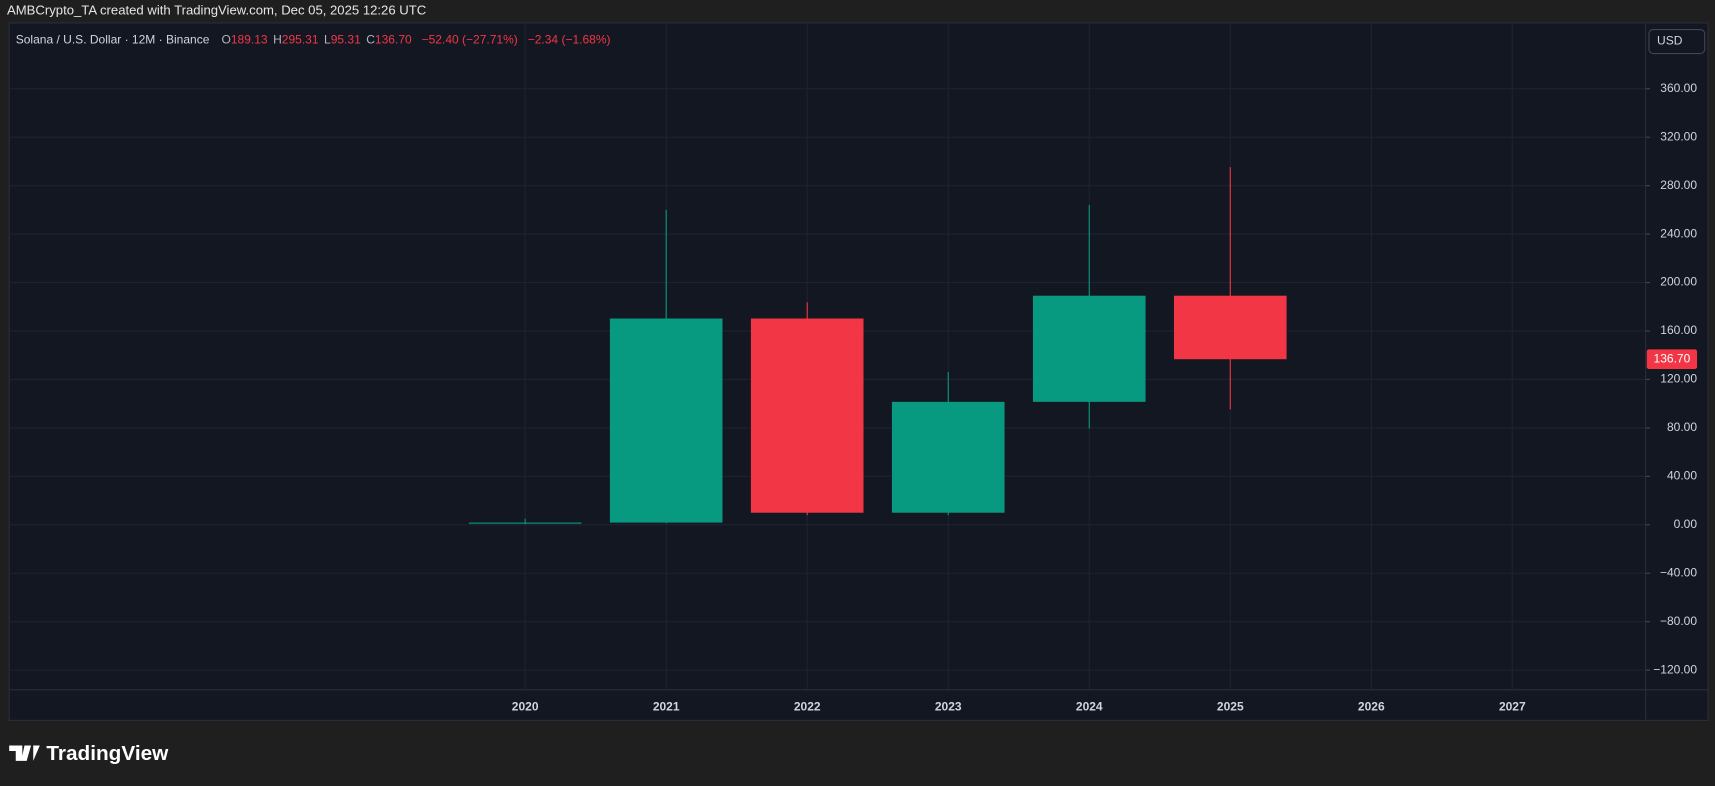 The image size is (1715, 786). What do you see at coordinates (1686, 524) in the screenshot?
I see `y-tick-label: 0.00` at bounding box center [1686, 524].